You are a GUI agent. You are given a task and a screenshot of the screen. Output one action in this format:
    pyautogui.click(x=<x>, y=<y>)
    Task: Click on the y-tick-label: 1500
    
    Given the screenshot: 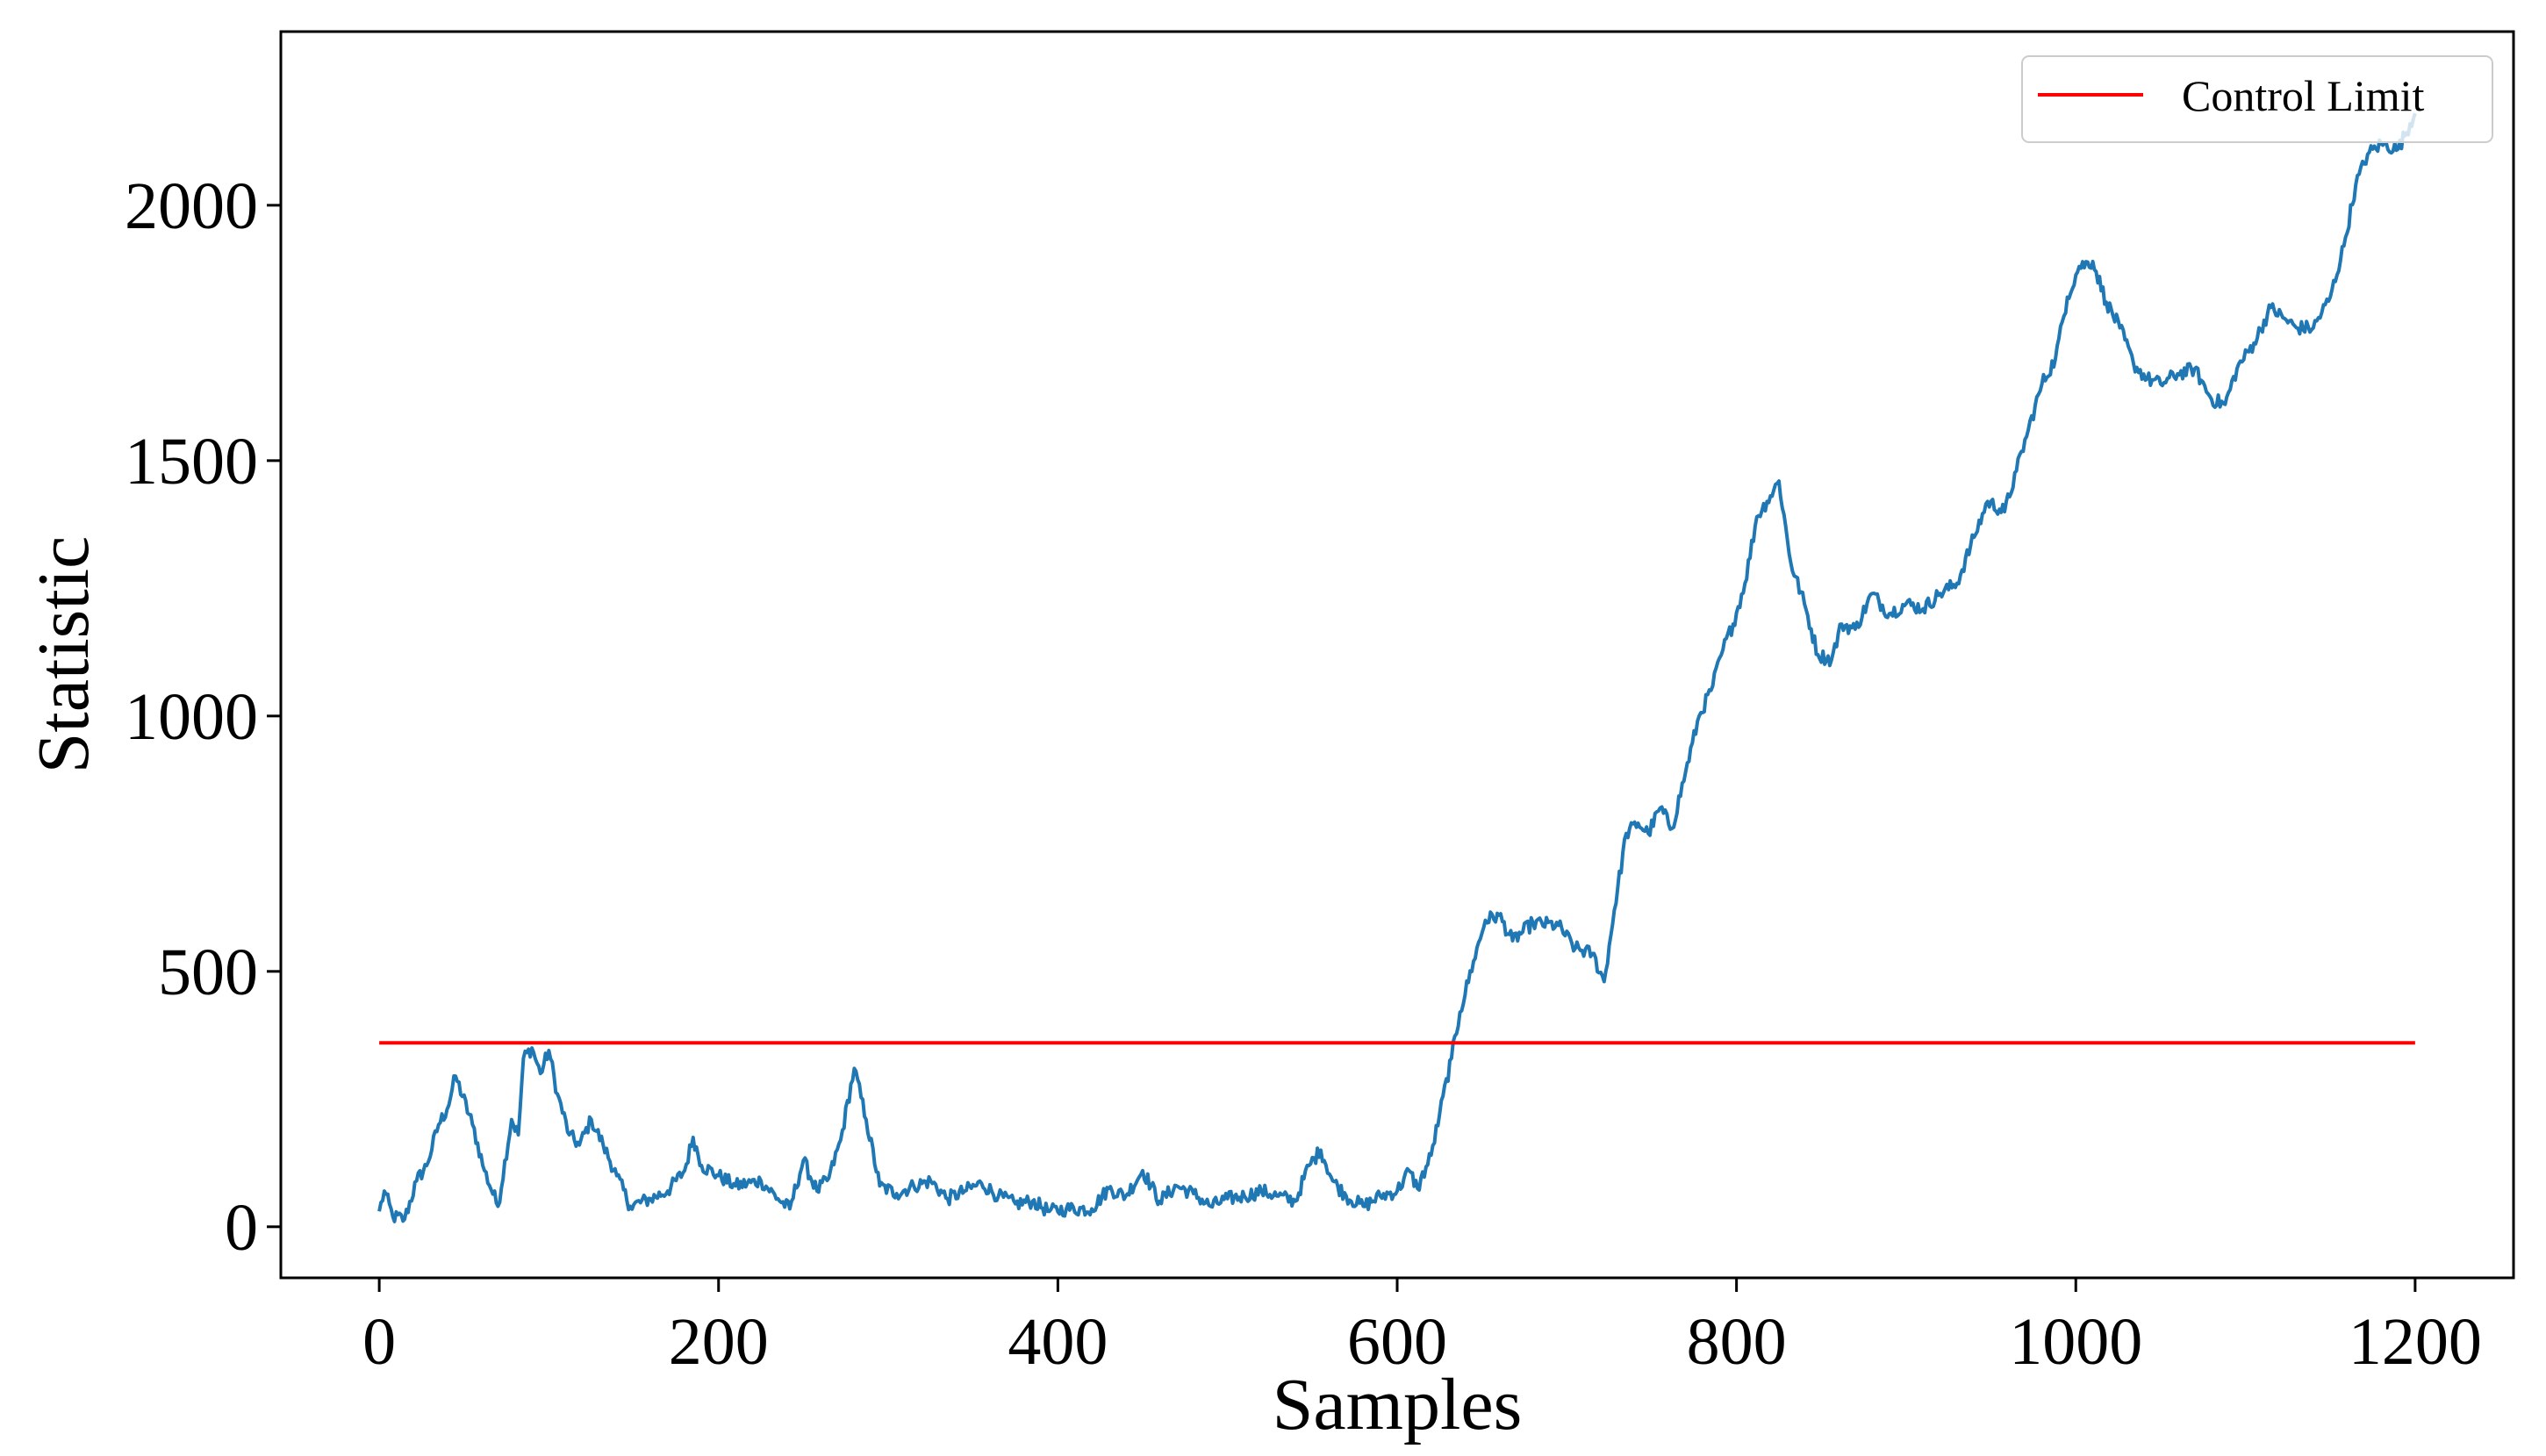 What is the action you would take?
    pyautogui.click(x=191, y=461)
    